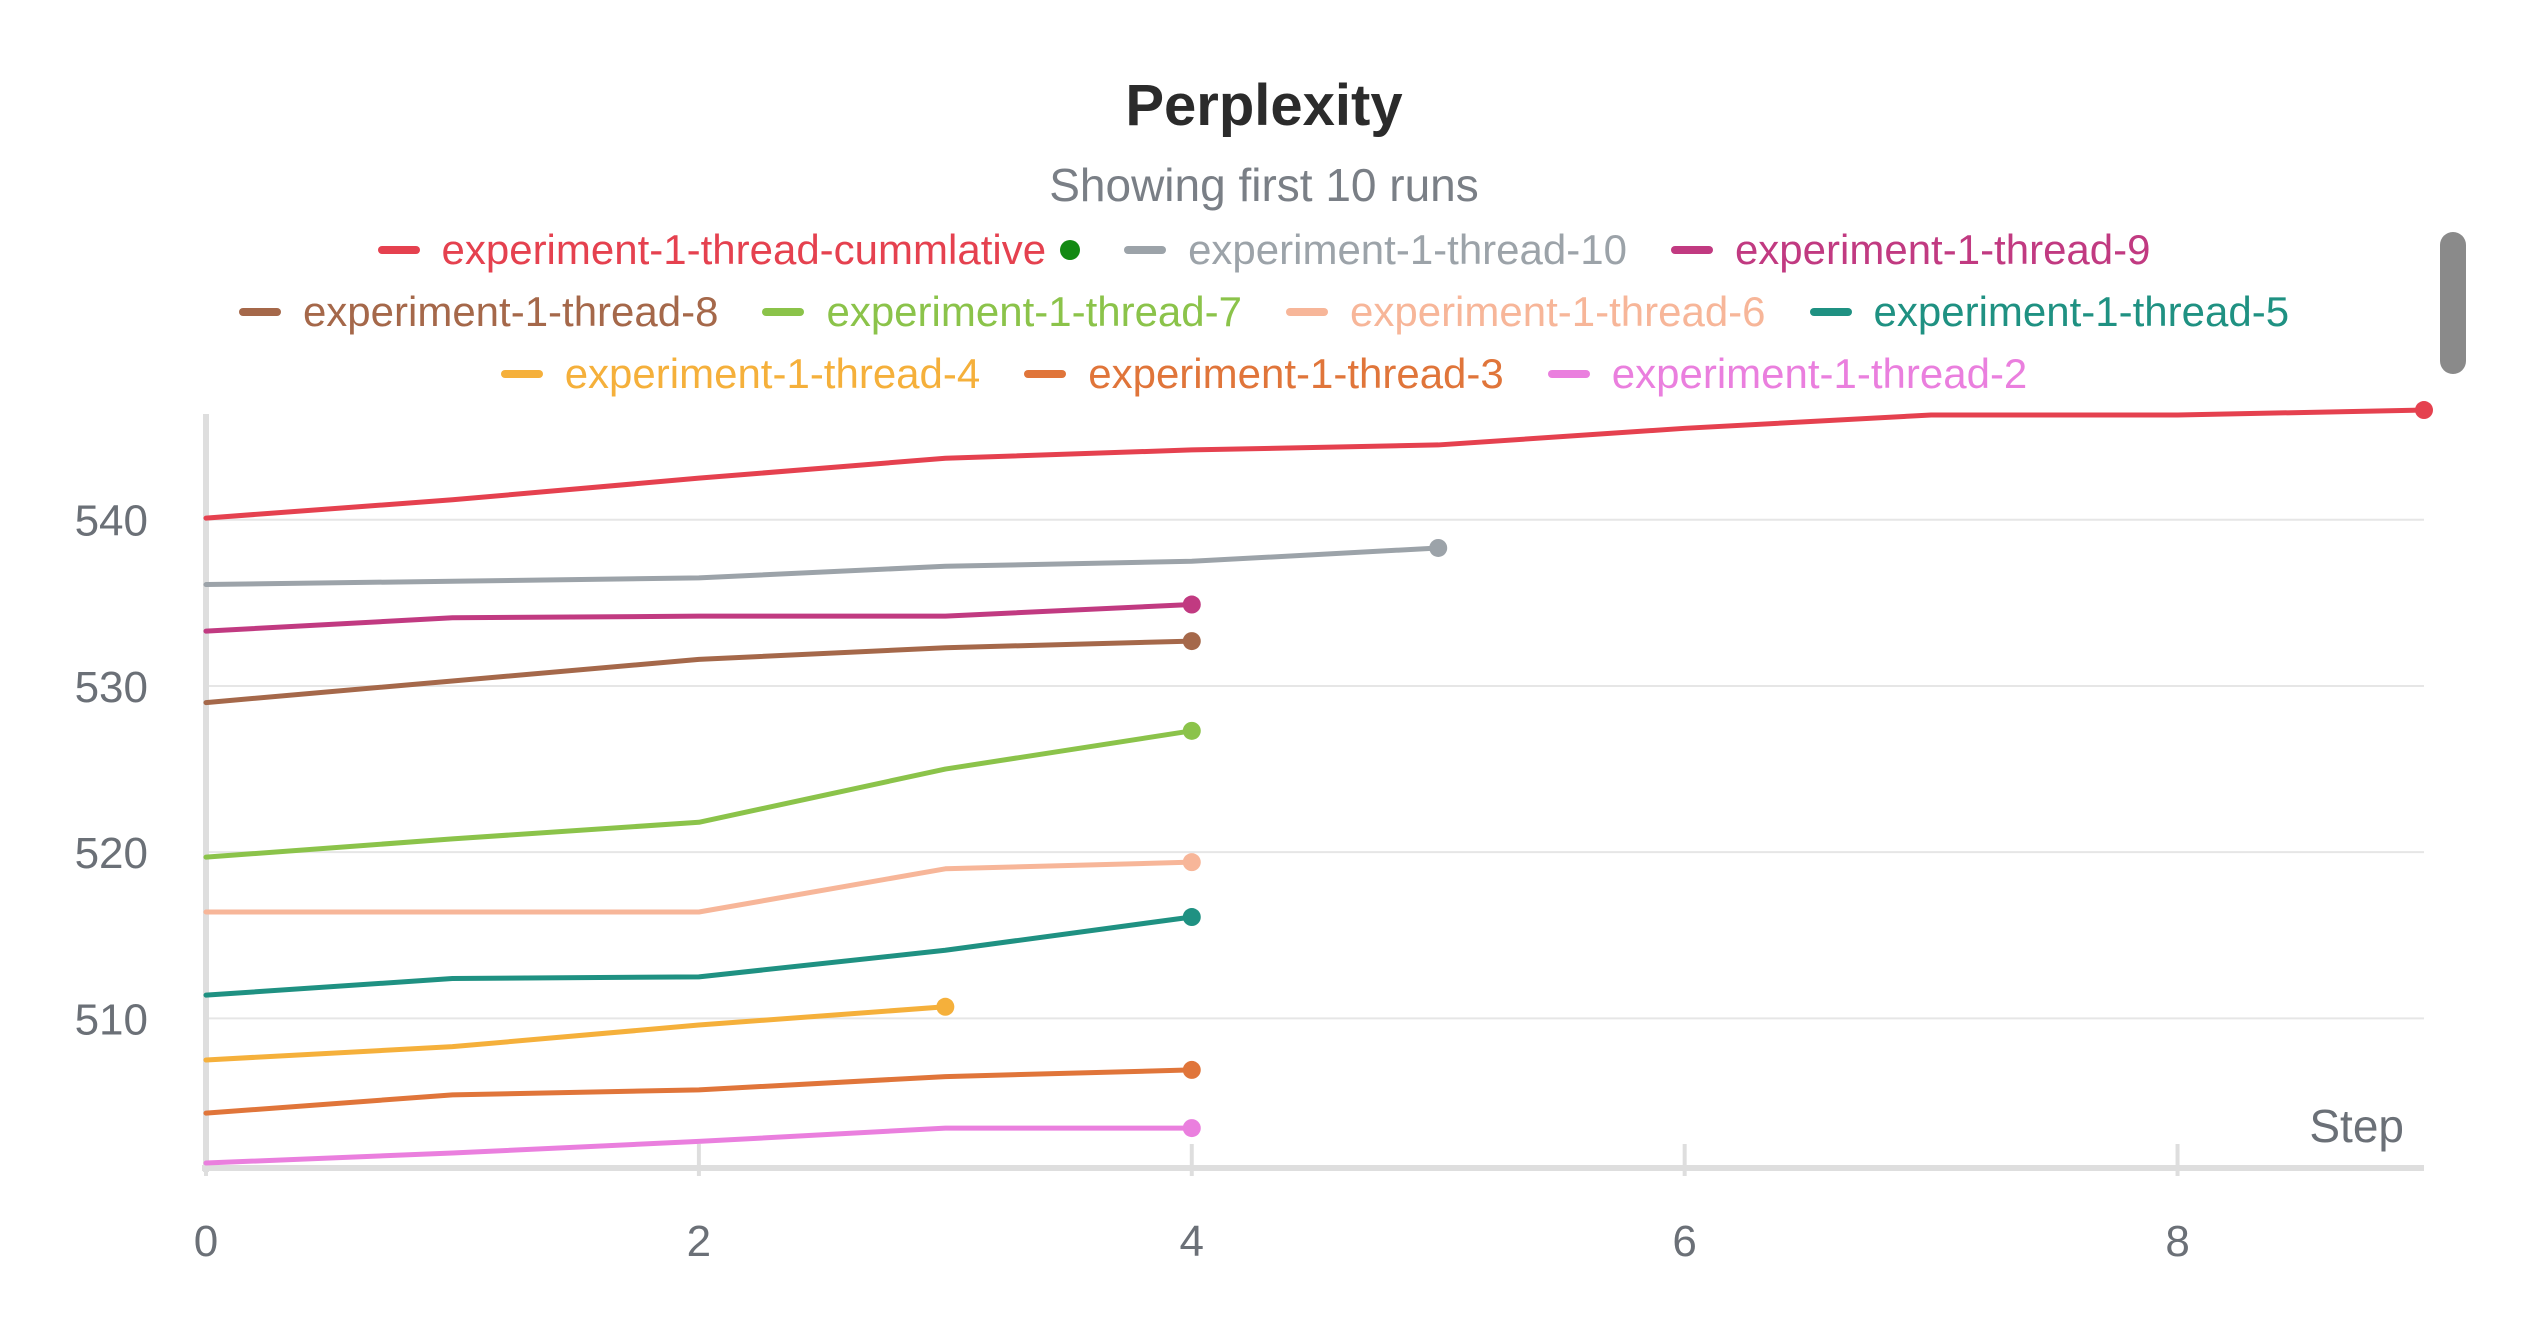 The image size is (2528, 1328). Describe the element at coordinates (206, 1241) in the screenshot. I see `x-tick-label: 0` at that location.